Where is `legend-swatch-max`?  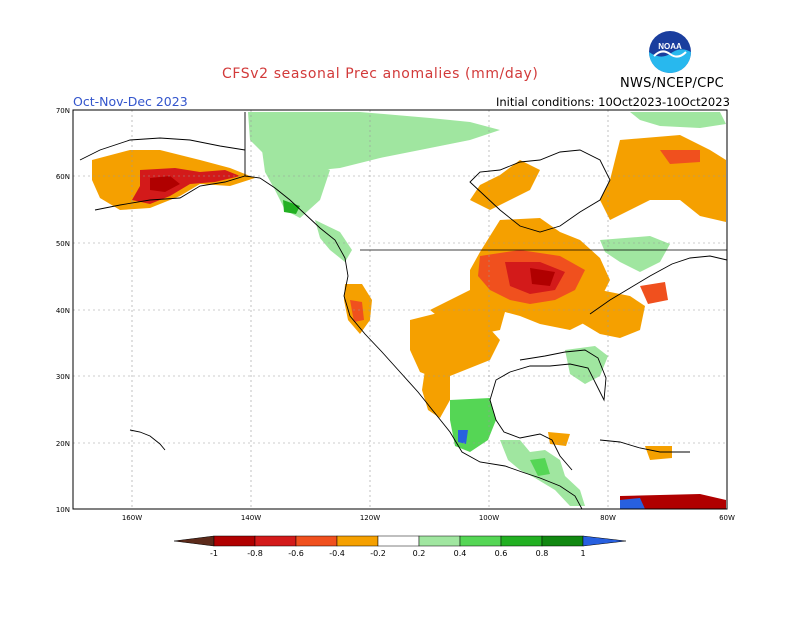 legend-swatch-max is located at coordinates (604, 541).